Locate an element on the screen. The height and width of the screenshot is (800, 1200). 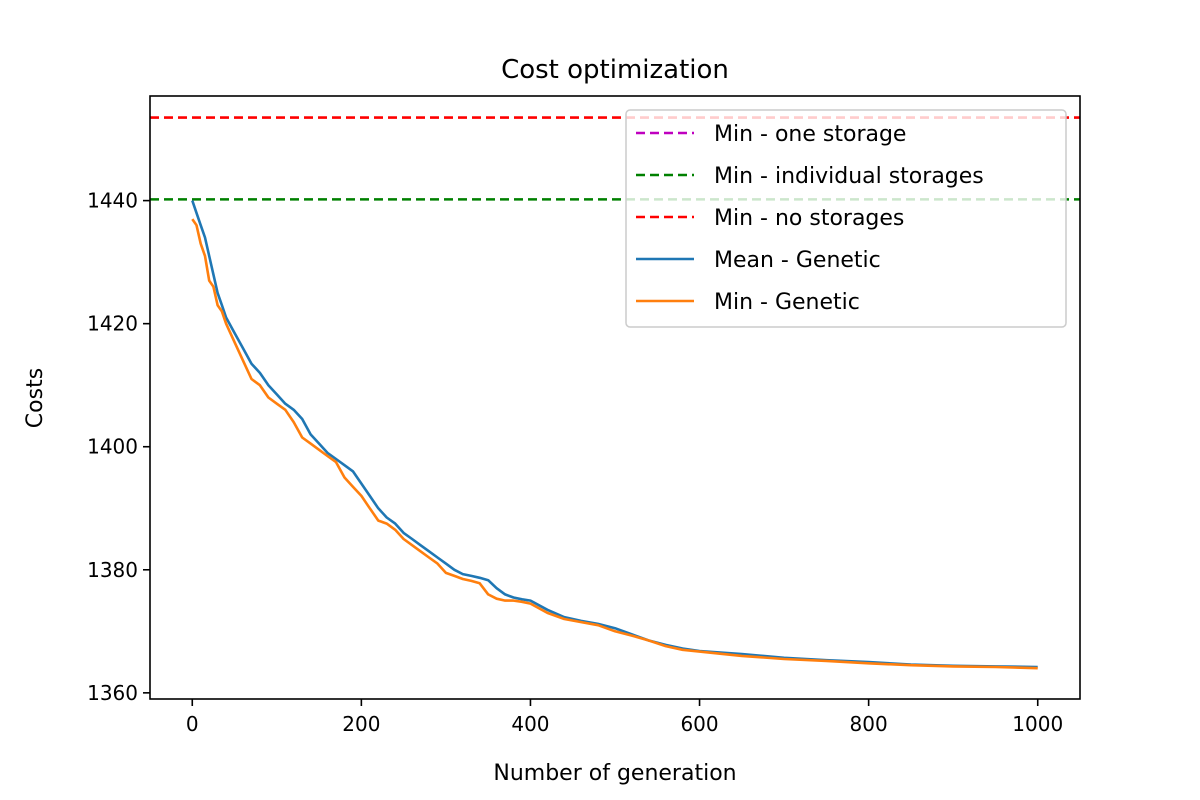
legend-entry-label: Mean - Genetic is located at coordinates (797, 260).